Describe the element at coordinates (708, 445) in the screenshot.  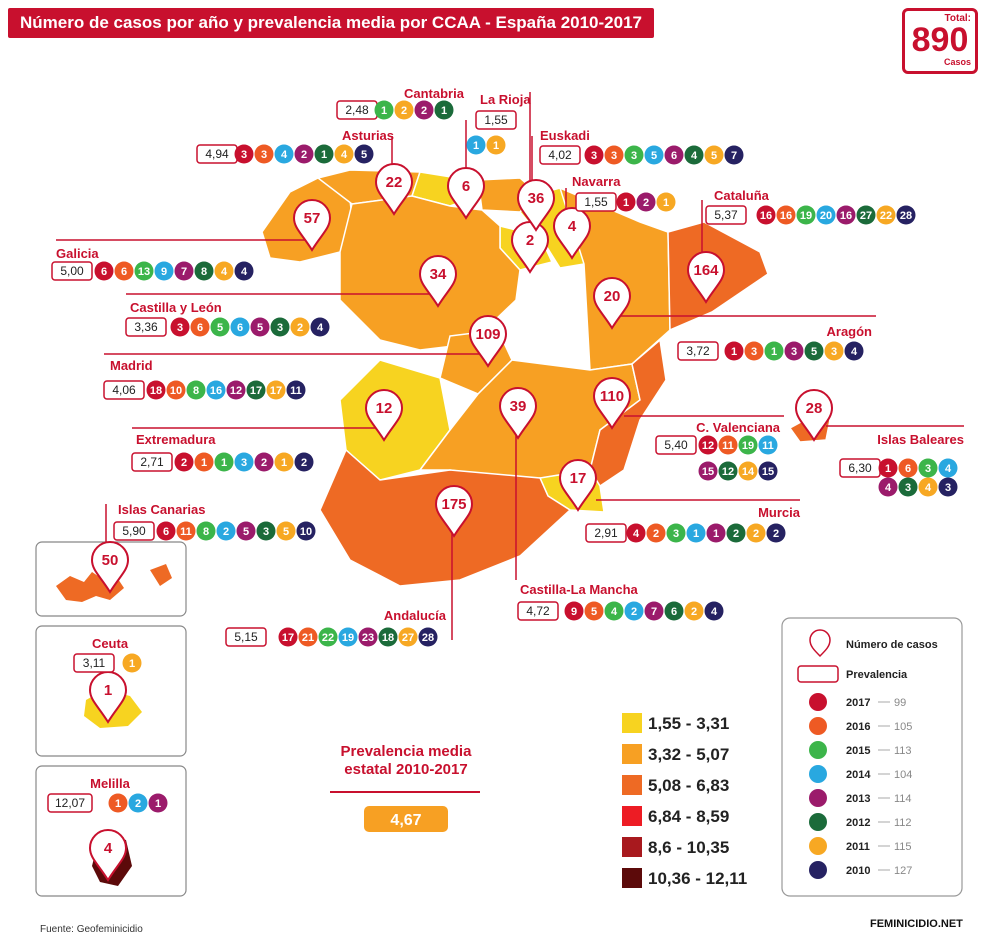
I see `year-dot-2017: 12` at that location.